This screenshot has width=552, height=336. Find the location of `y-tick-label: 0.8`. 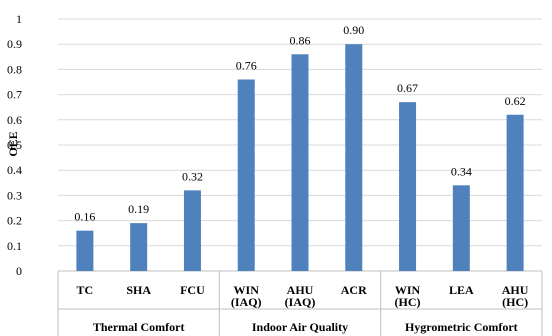

y-tick-label: 0.8 is located at coordinates (14, 69).